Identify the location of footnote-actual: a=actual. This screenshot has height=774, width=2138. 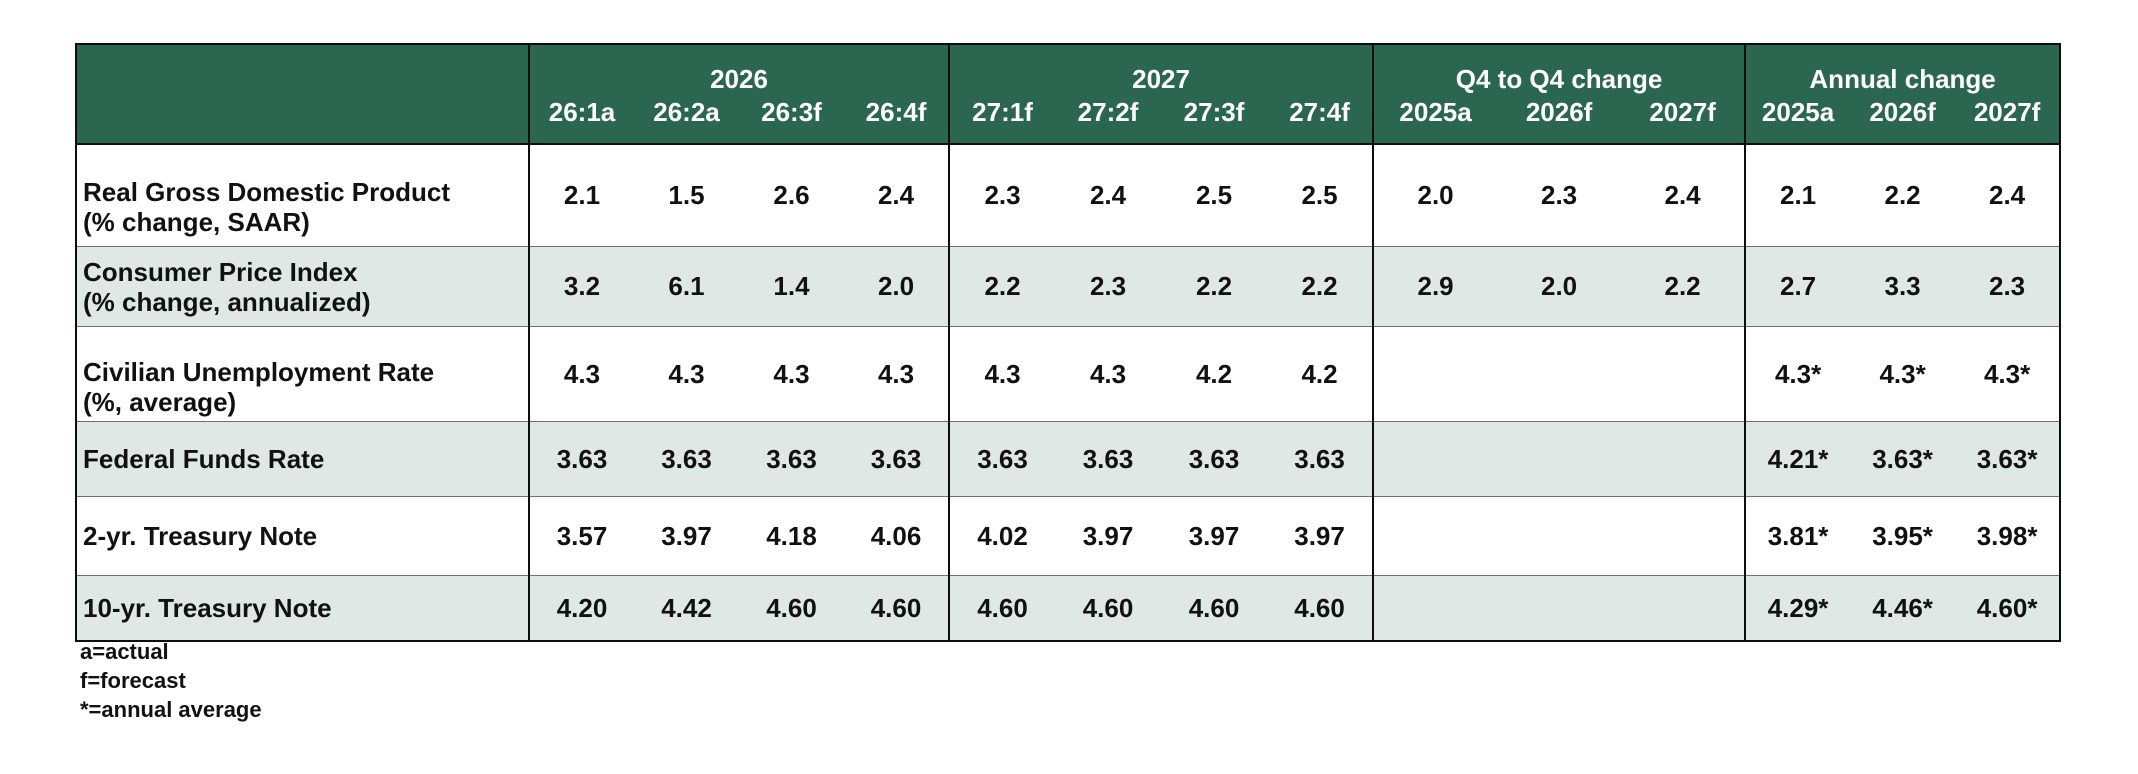
(124, 651).